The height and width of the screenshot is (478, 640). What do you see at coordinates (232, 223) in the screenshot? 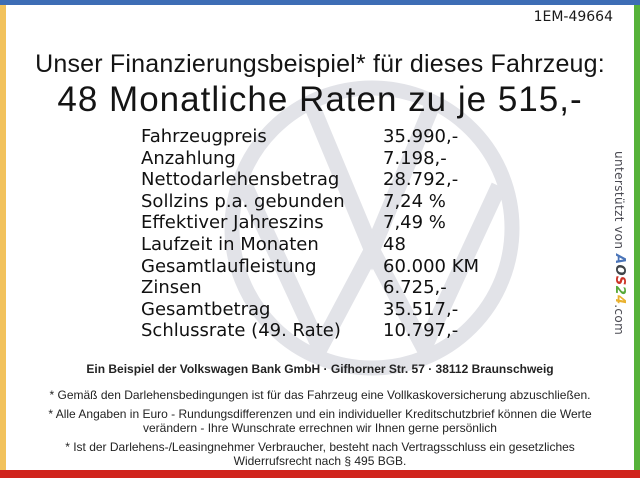
I see `row-label: Effektiver Jahreszins` at bounding box center [232, 223].